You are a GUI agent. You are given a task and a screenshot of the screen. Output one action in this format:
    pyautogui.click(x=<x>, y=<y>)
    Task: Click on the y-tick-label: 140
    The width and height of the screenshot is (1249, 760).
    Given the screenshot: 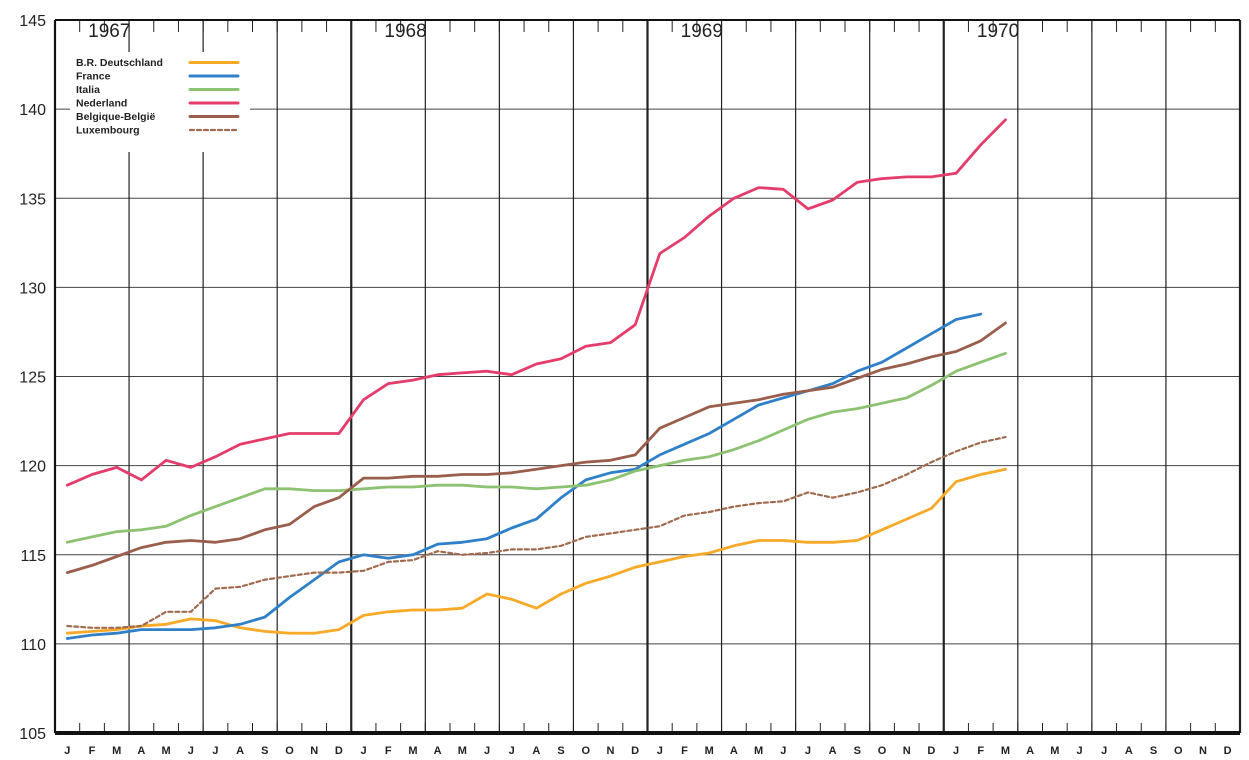 What is the action you would take?
    pyautogui.click(x=32, y=110)
    